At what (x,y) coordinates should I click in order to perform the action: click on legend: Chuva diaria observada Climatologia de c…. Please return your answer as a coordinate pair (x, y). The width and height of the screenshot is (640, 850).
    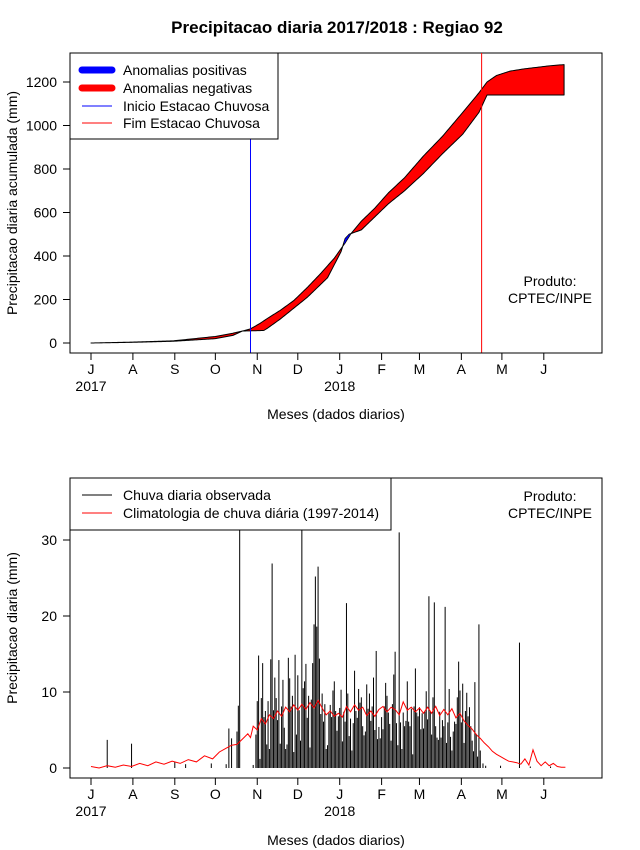
    Looking at the image, I should click on (230, 504).